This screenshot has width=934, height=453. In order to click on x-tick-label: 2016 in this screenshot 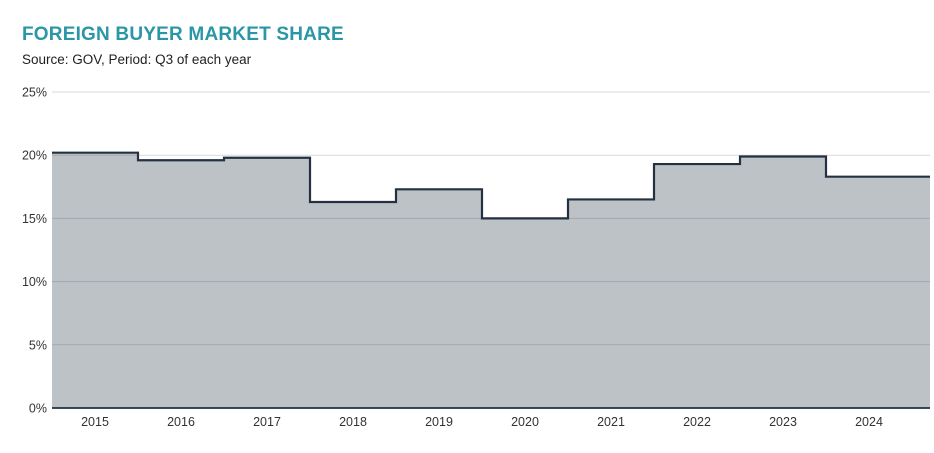, I will do `click(181, 422)`.